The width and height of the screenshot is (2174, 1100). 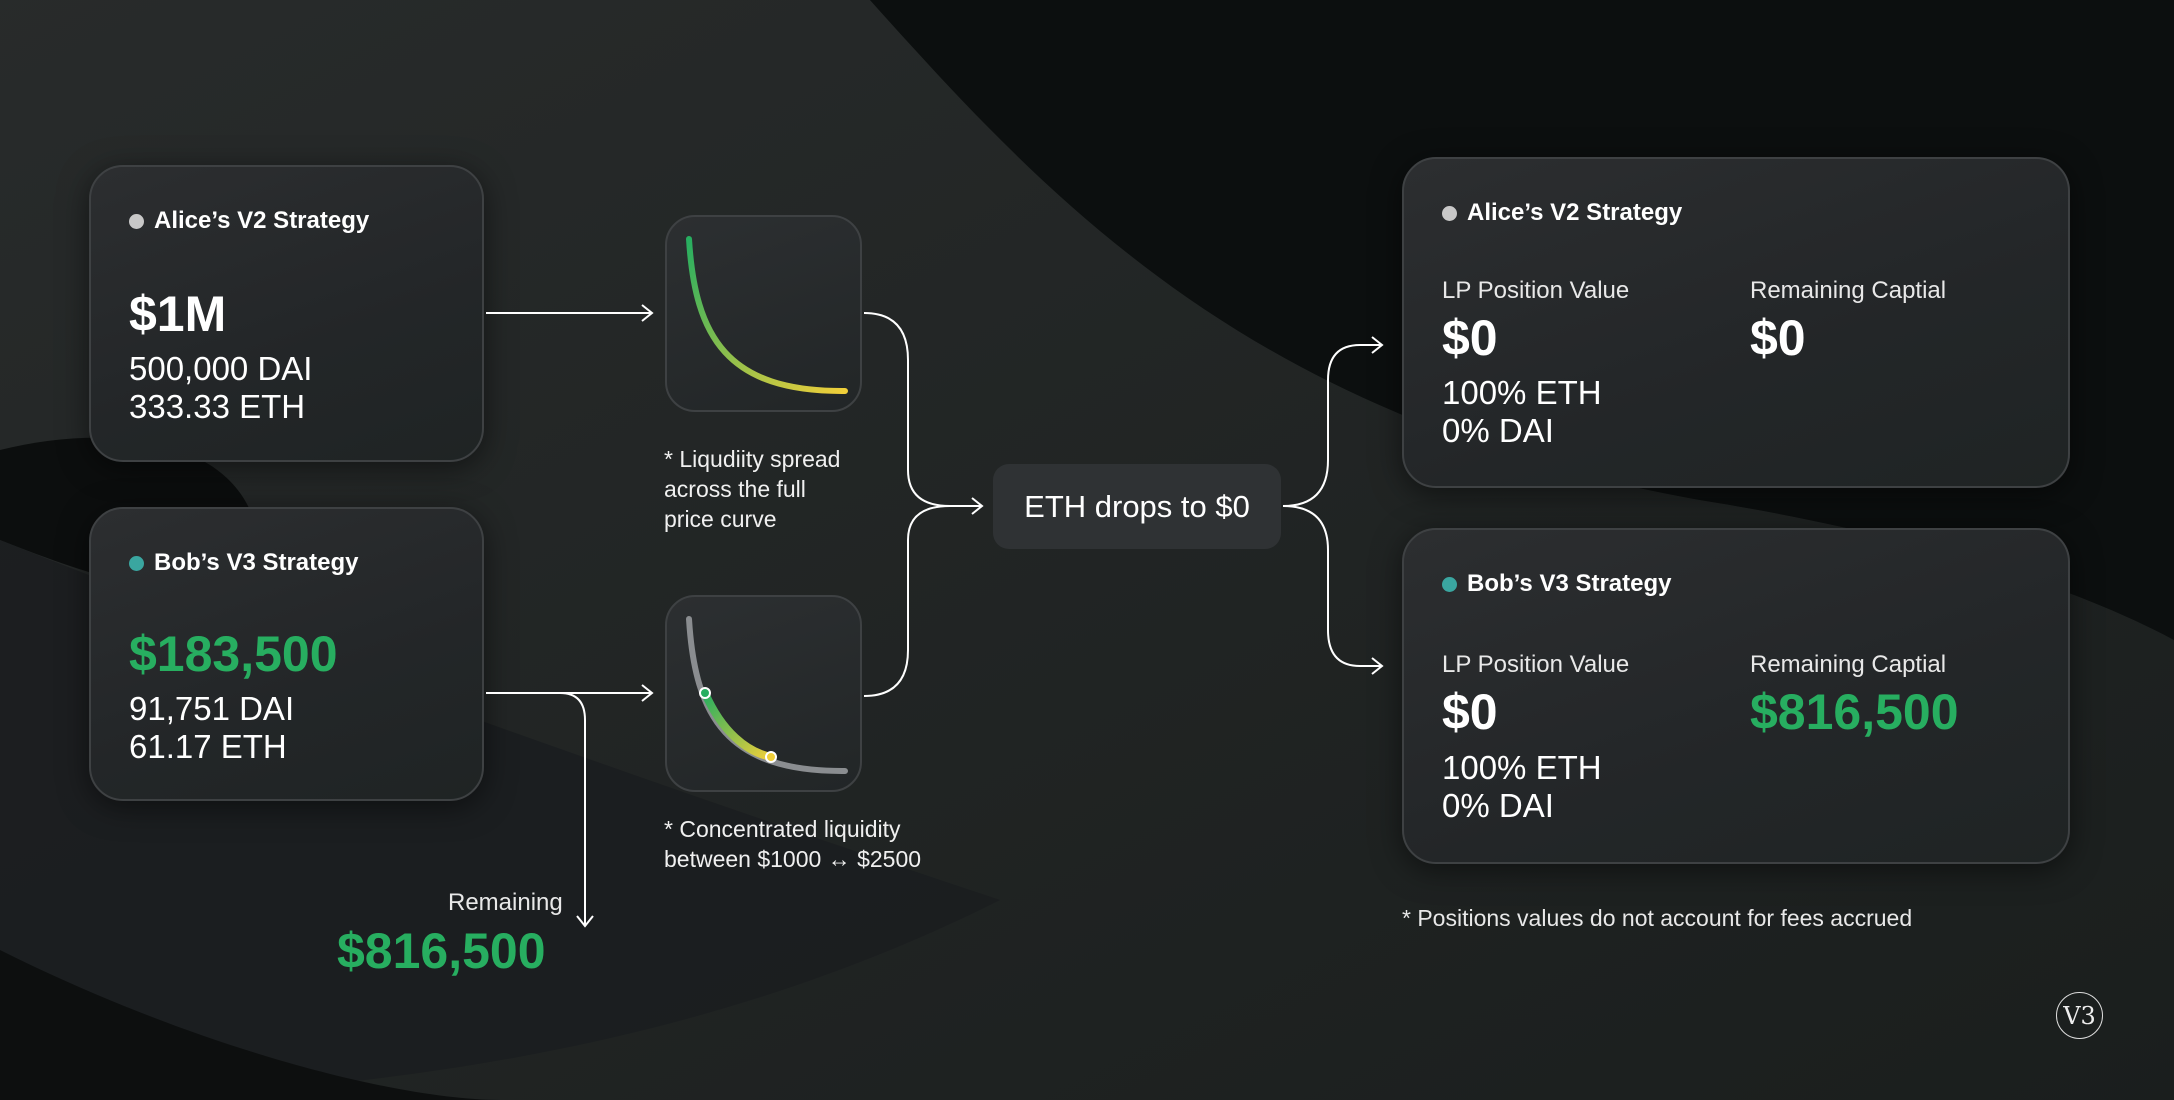 What do you see at coordinates (2079, 1015) in the screenshot?
I see `v3-logo: V3` at bounding box center [2079, 1015].